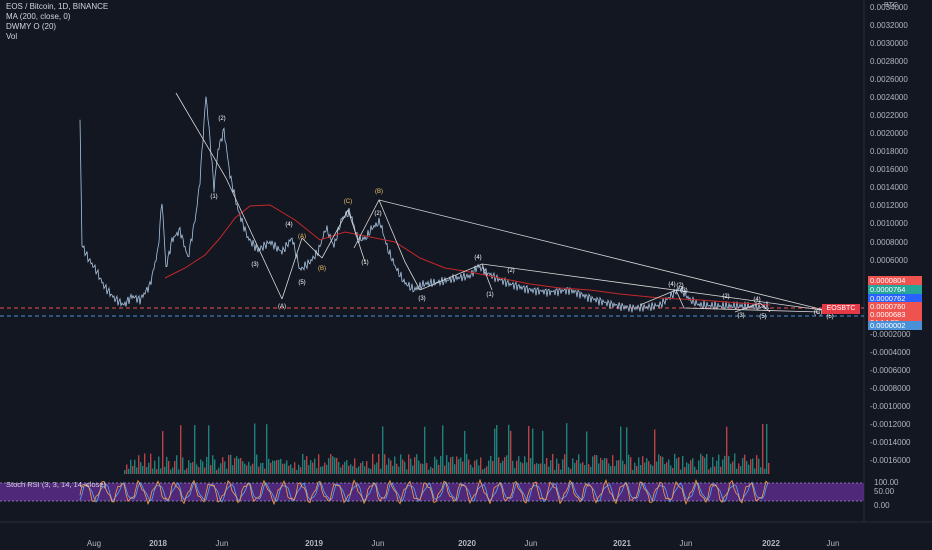 The height and width of the screenshot is (550, 932). I want to click on price-scale-label: 0.0010000, so click(889, 223).